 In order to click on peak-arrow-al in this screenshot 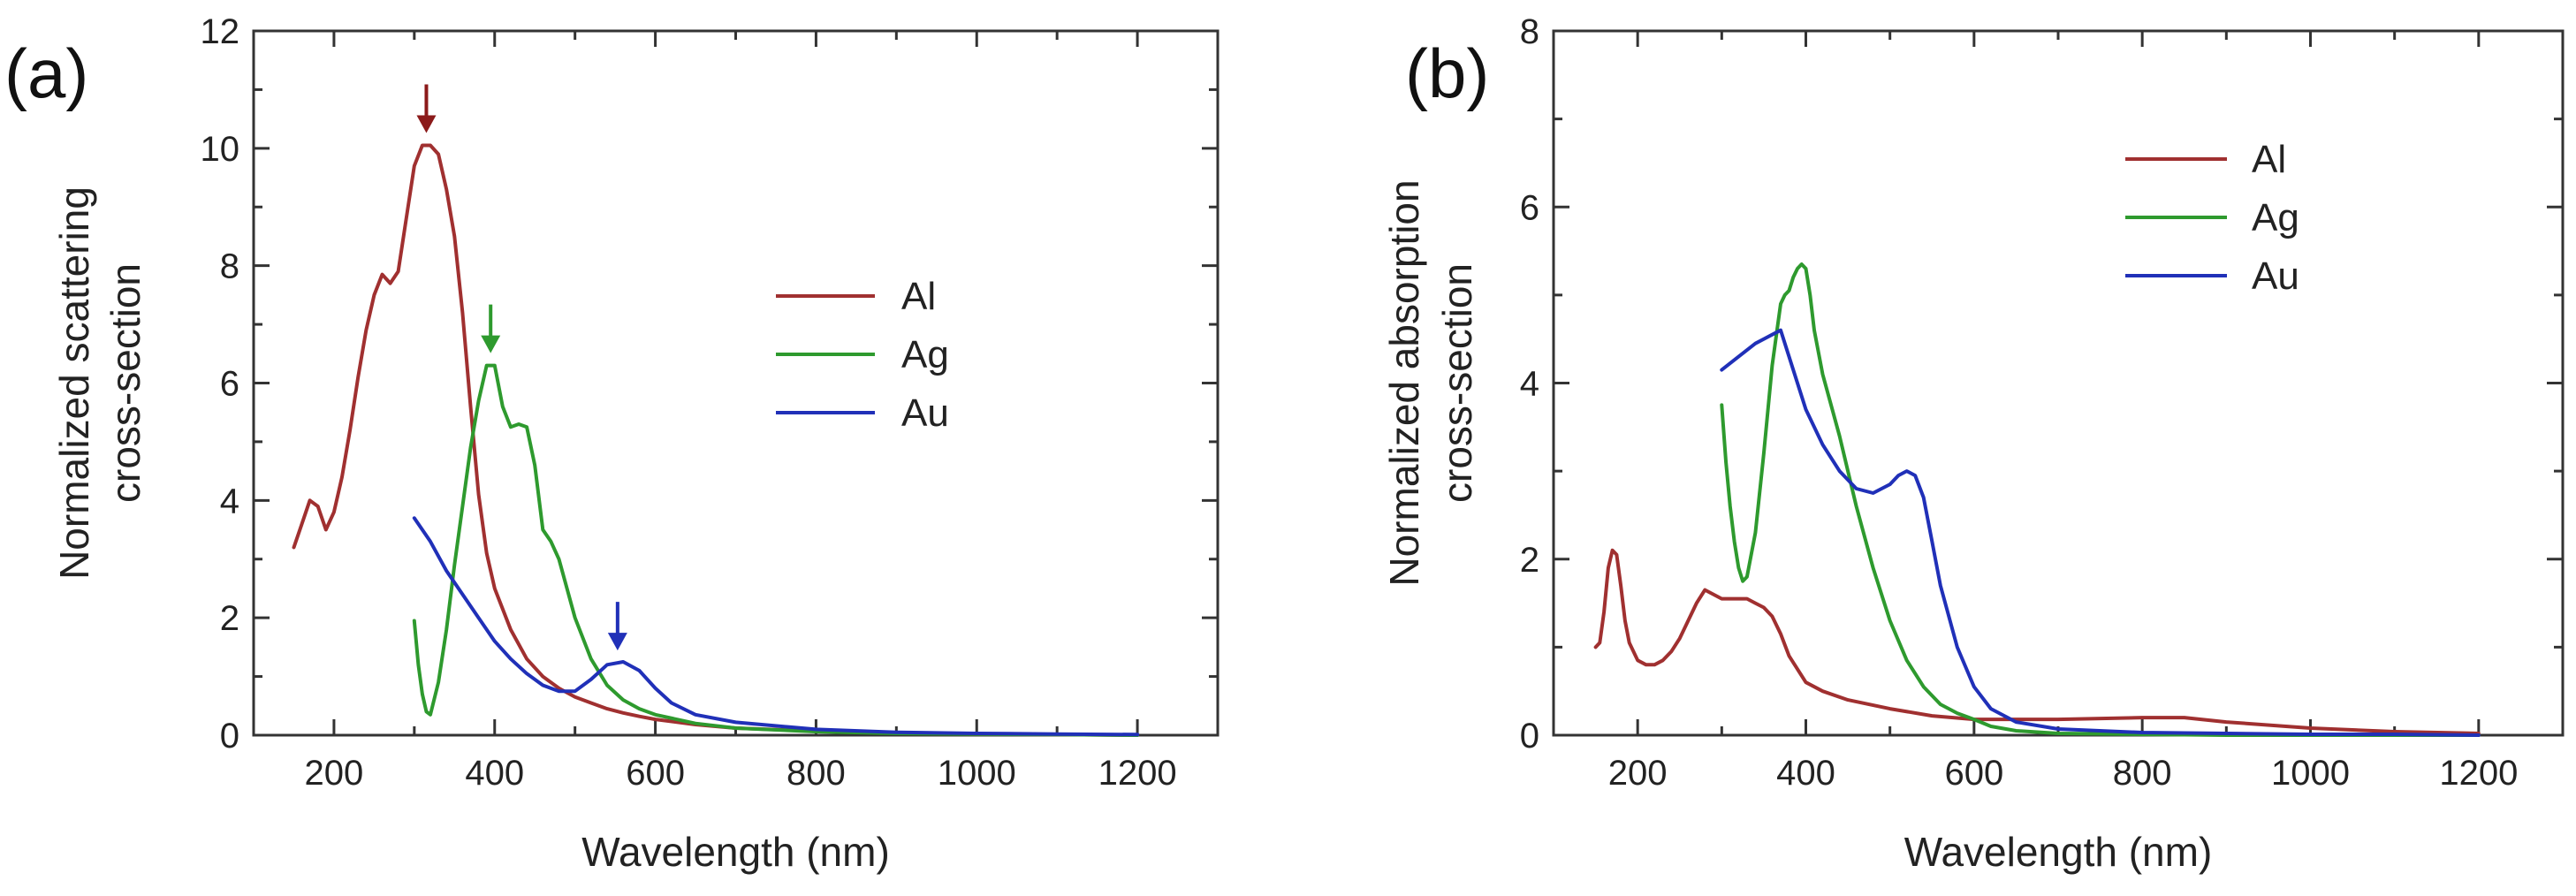, I will do `click(426, 108)`.